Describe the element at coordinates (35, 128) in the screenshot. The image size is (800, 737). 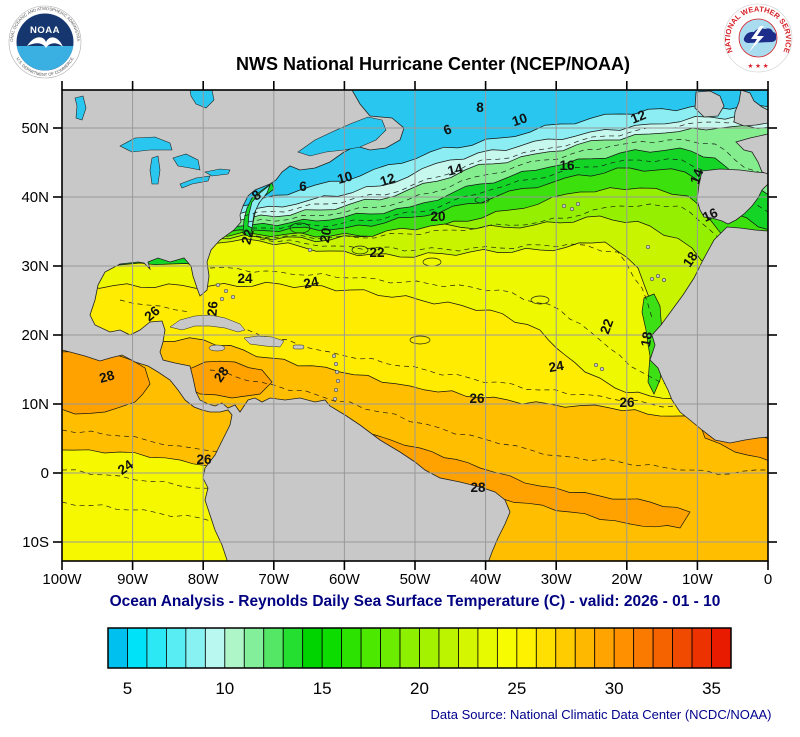
I see `lat-tick-label: 50N` at that location.